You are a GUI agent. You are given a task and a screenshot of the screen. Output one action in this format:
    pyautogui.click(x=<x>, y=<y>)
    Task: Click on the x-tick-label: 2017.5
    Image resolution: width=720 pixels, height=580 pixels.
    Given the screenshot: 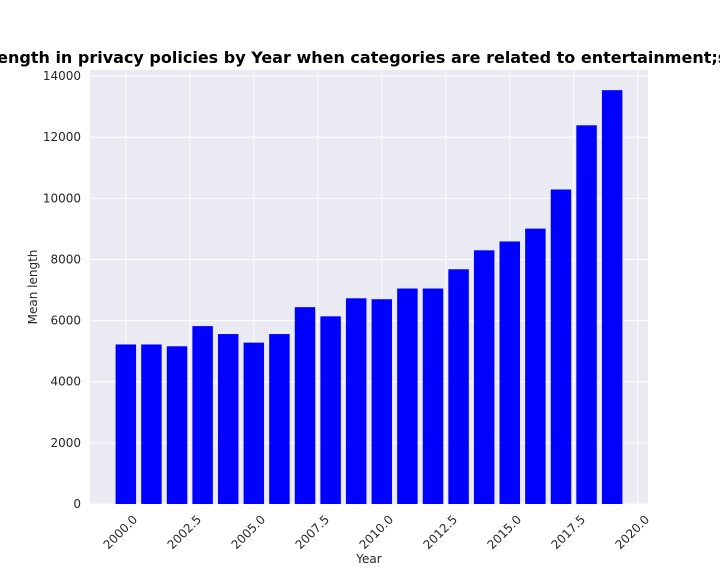 What is the action you would take?
    pyautogui.click(x=569, y=532)
    